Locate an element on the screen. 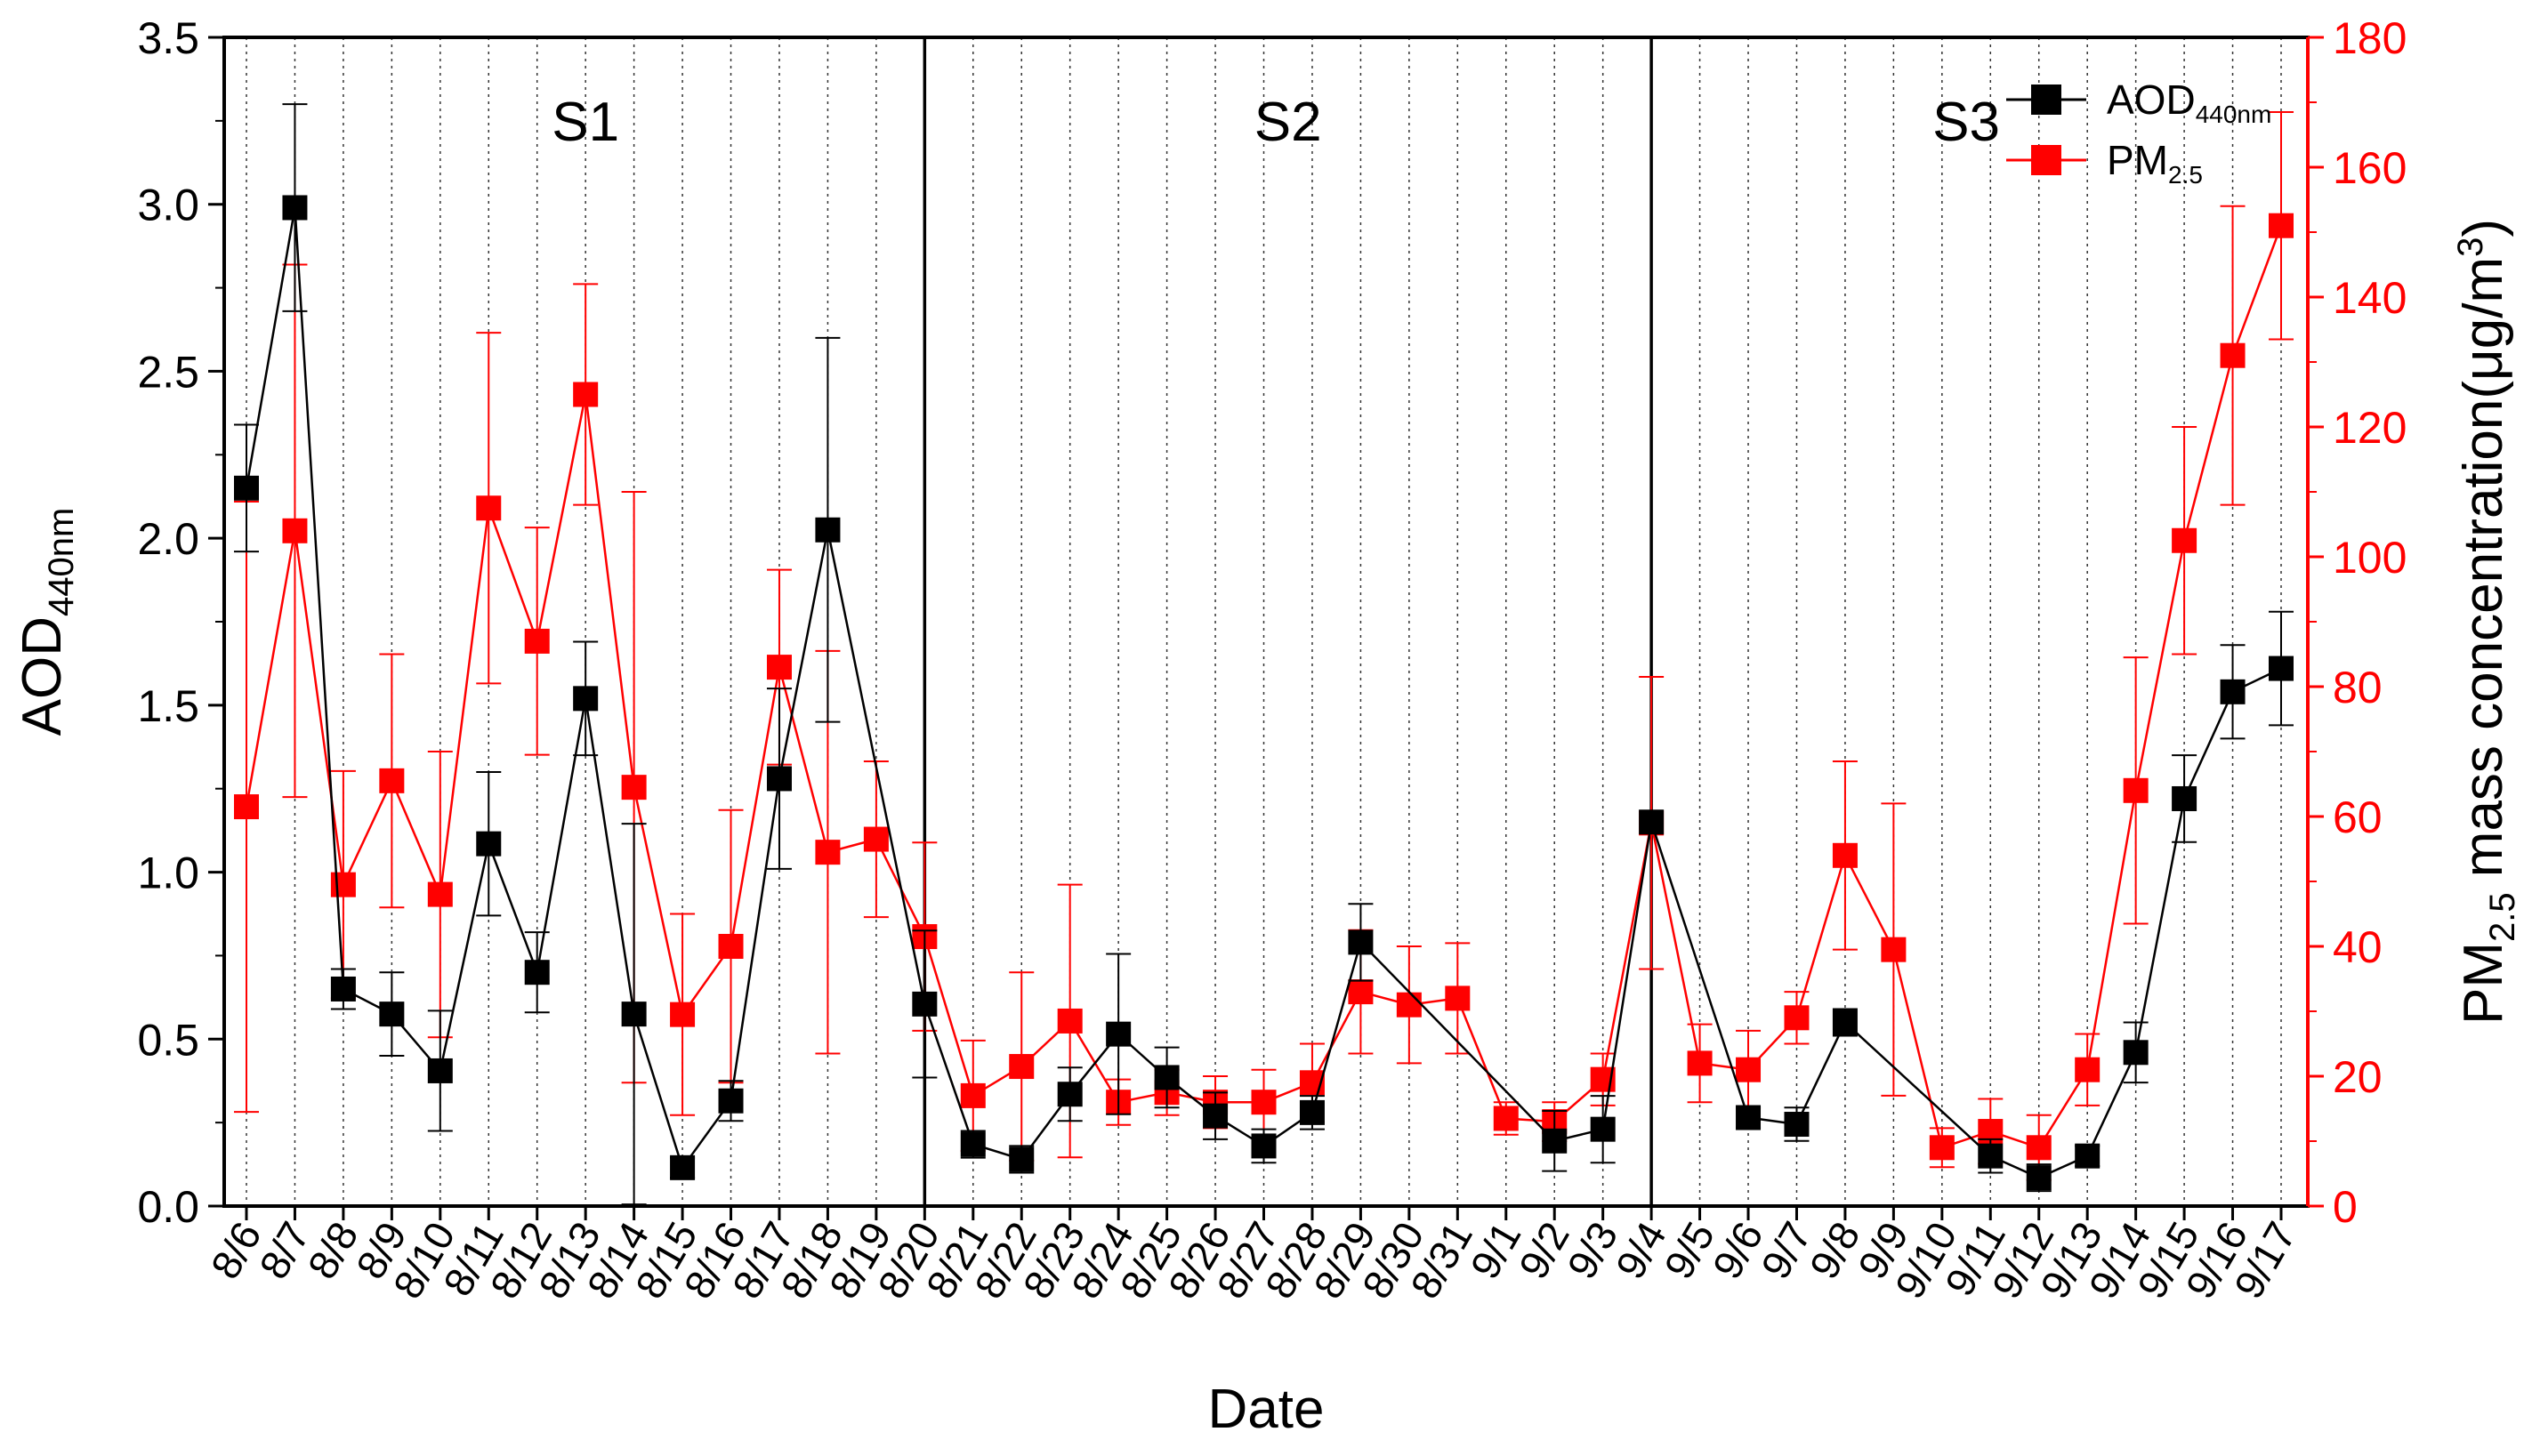 The width and height of the screenshot is (2532, 1456). svg-text: PM2.5 is located at coordinates (2155, 163).